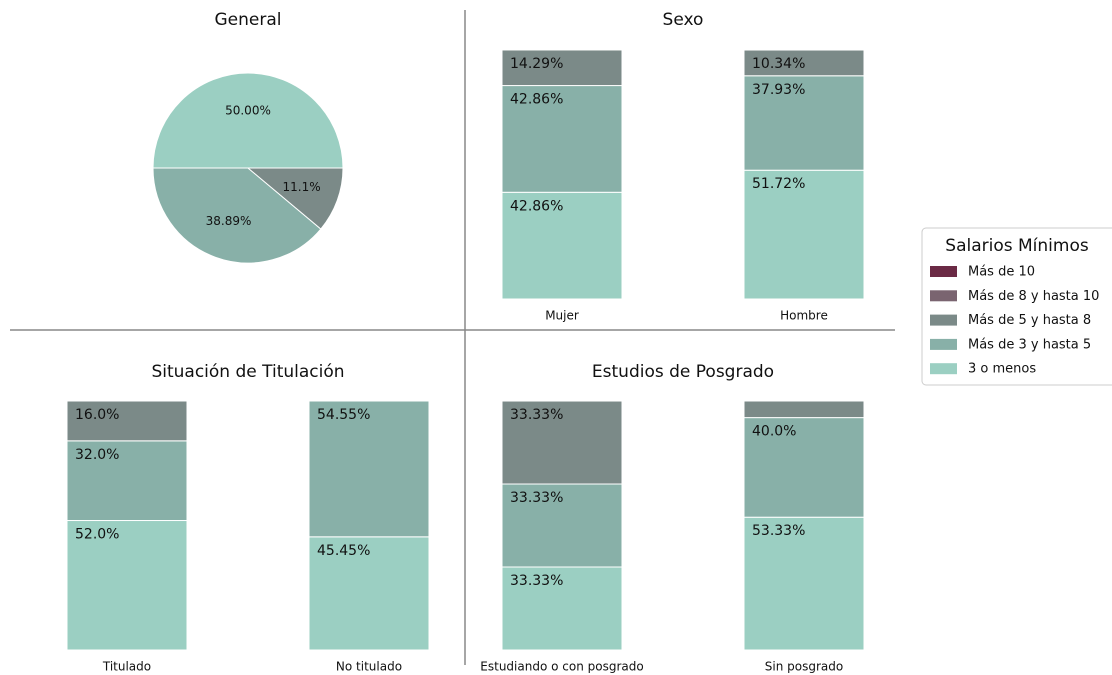 Image resolution: width=1112 pixels, height=675 pixels. I want to click on value-label: 40.0%, so click(774, 432).